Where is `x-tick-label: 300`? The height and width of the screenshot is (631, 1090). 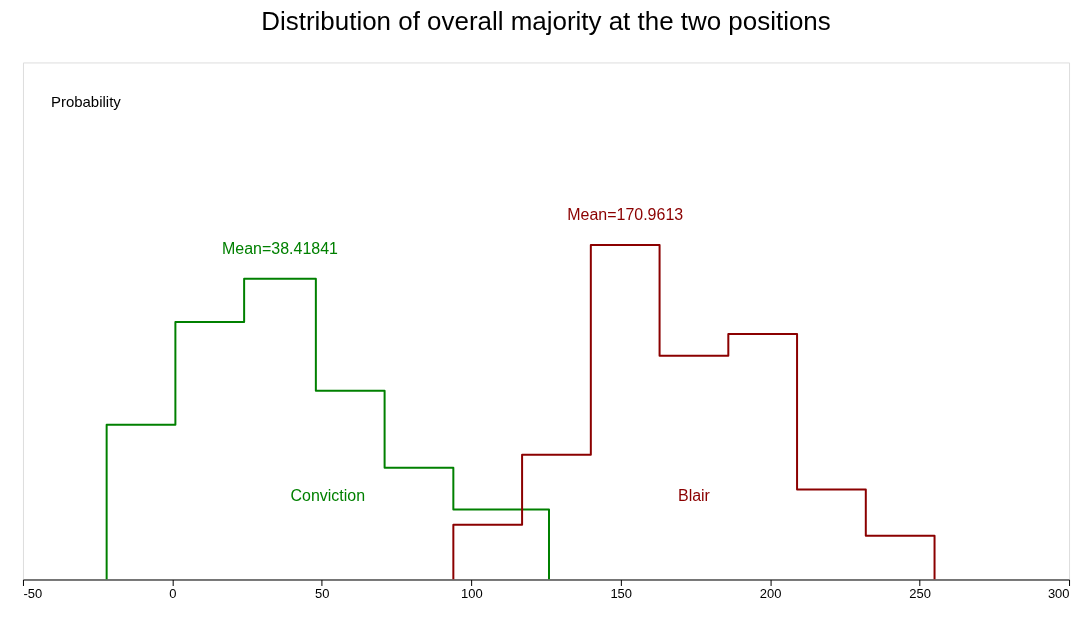
x-tick-label: 300 is located at coordinates (1058, 593).